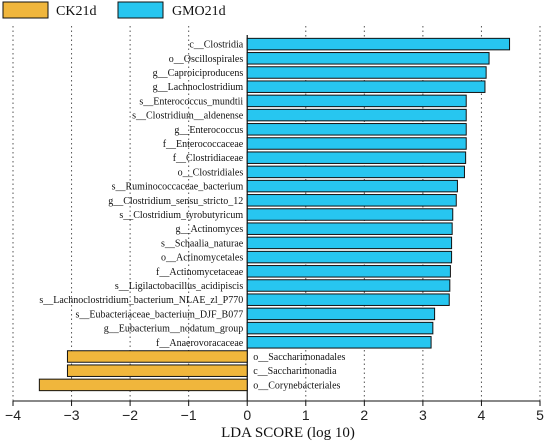 This screenshot has width=550, height=446. What do you see at coordinates (72, 415) in the screenshot?
I see `x-tick-label: −3` at bounding box center [72, 415].